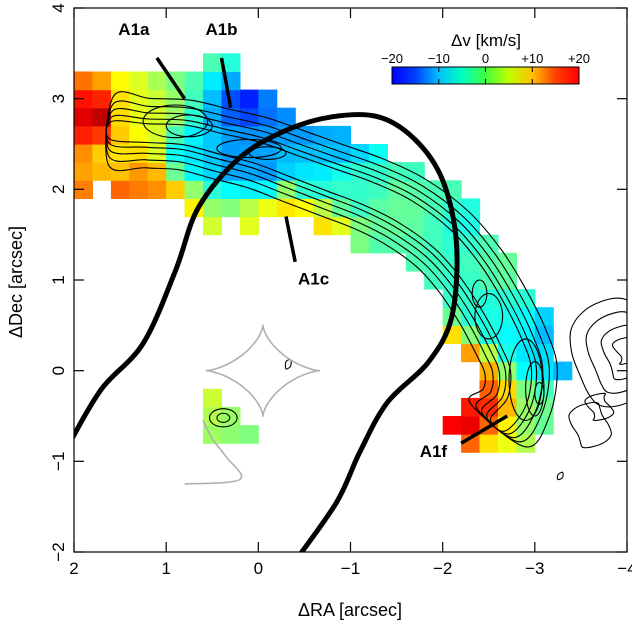 The height and width of the screenshot is (626, 632). Describe the element at coordinates (58, 98) in the screenshot. I see `y-tick-label: 3` at that location.